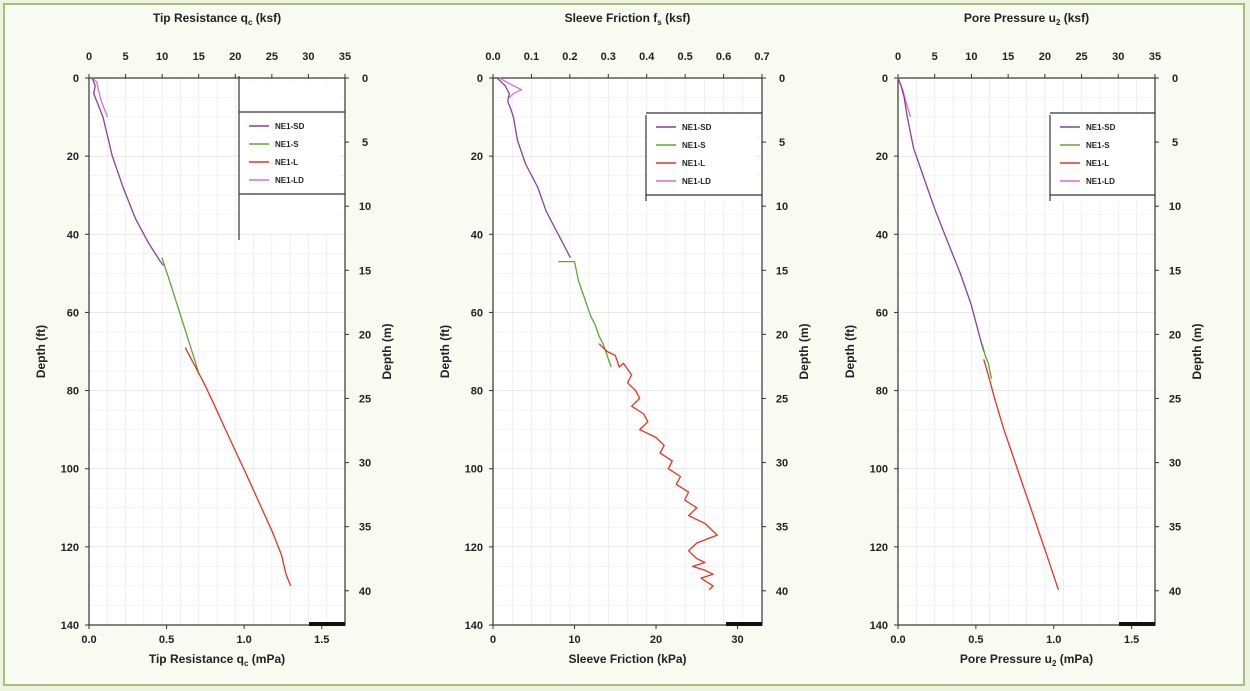 The width and height of the screenshot is (1250, 691). What do you see at coordinates (656, 640) in the screenshot?
I see `x-tick-label: 20` at bounding box center [656, 640].